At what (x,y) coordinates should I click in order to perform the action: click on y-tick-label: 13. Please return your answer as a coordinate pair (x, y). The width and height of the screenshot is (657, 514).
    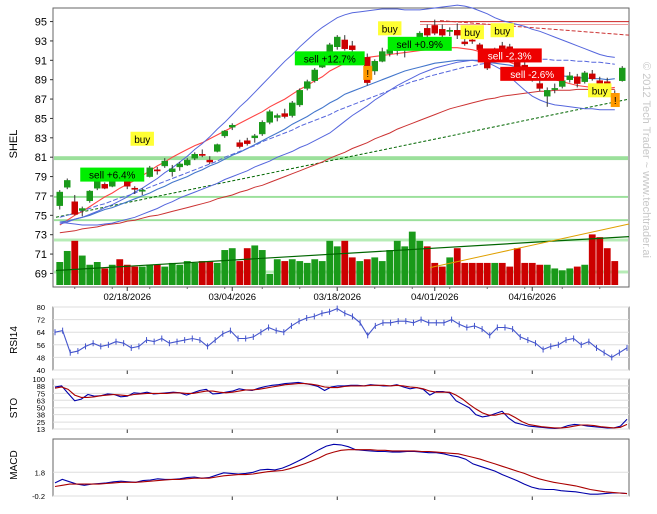
    Looking at the image, I should click on (41, 429).